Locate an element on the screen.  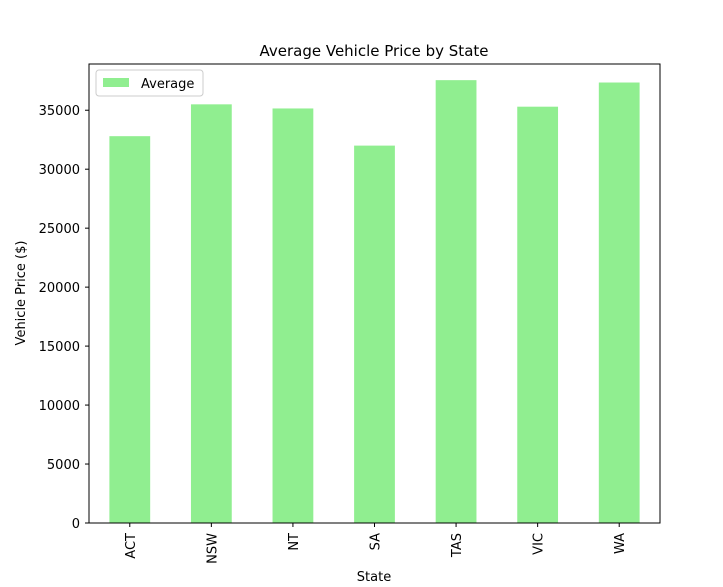
x-tick-label: SA is located at coordinates (376, 541).